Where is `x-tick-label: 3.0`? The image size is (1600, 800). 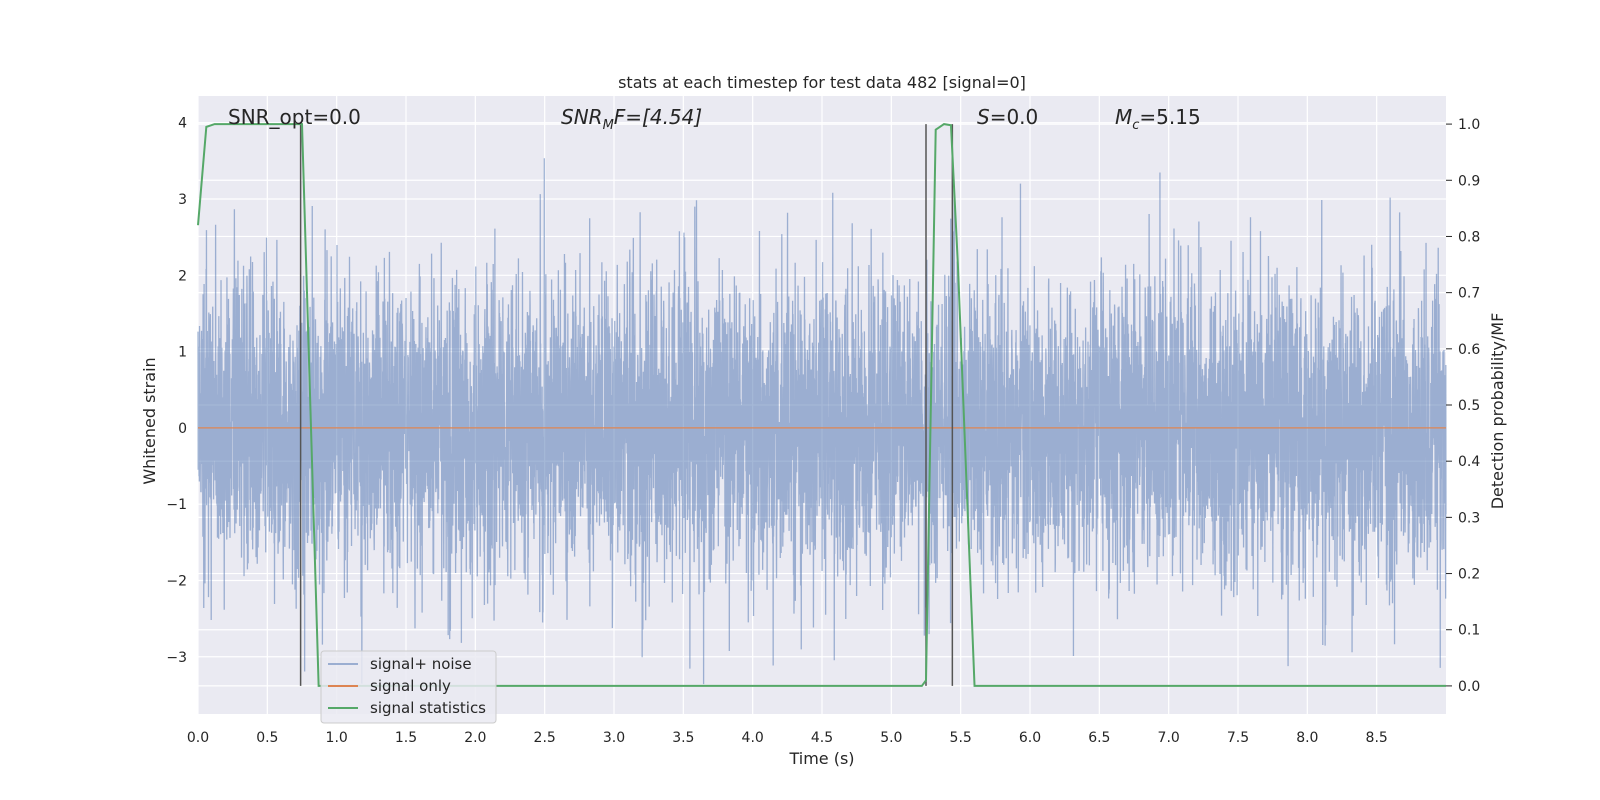 x-tick-label: 3.0 is located at coordinates (614, 738).